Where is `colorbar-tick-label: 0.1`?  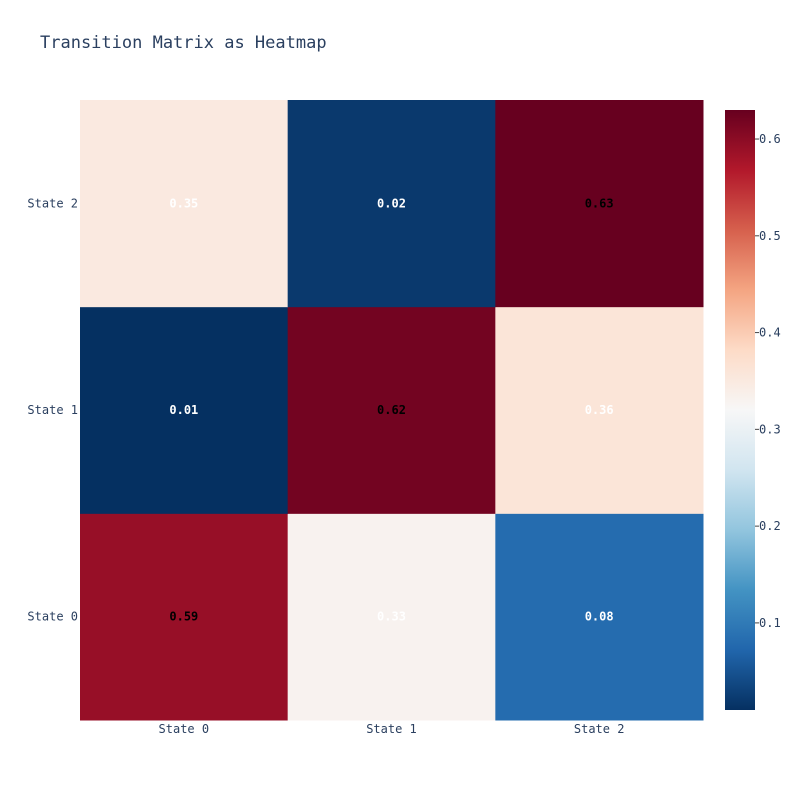
colorbar-tick-label: 0.1 is located at coordinates (770, 623).